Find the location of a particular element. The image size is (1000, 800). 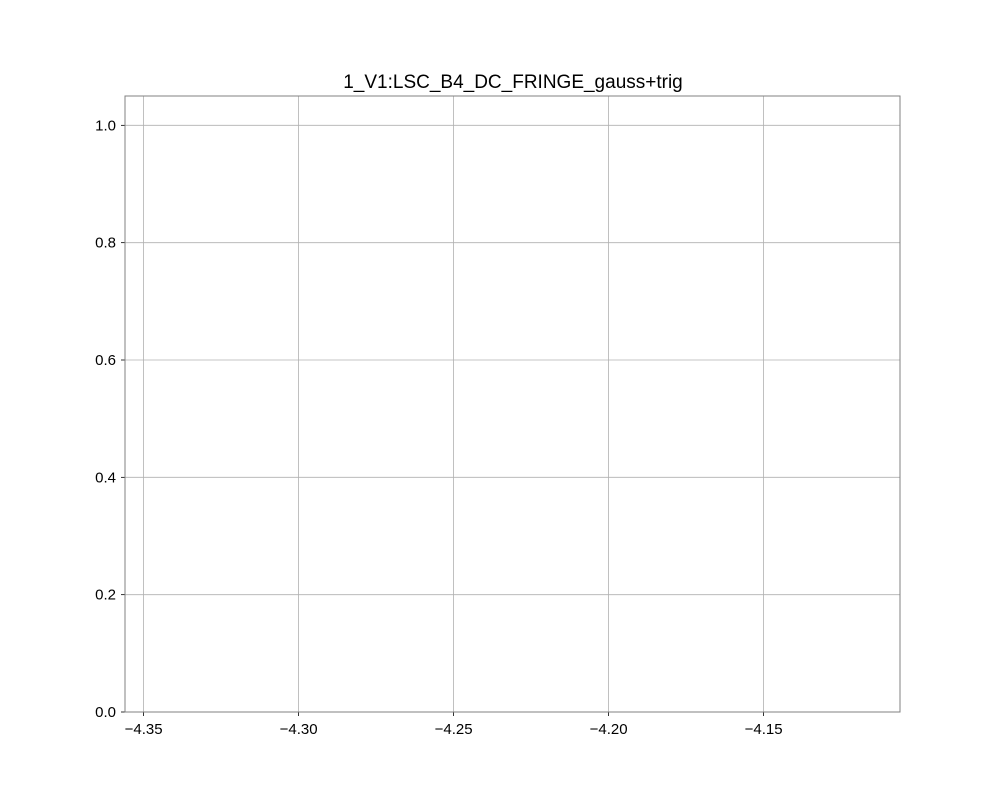

x-tick-label: −4.15 is located at coordinates (764, 729).